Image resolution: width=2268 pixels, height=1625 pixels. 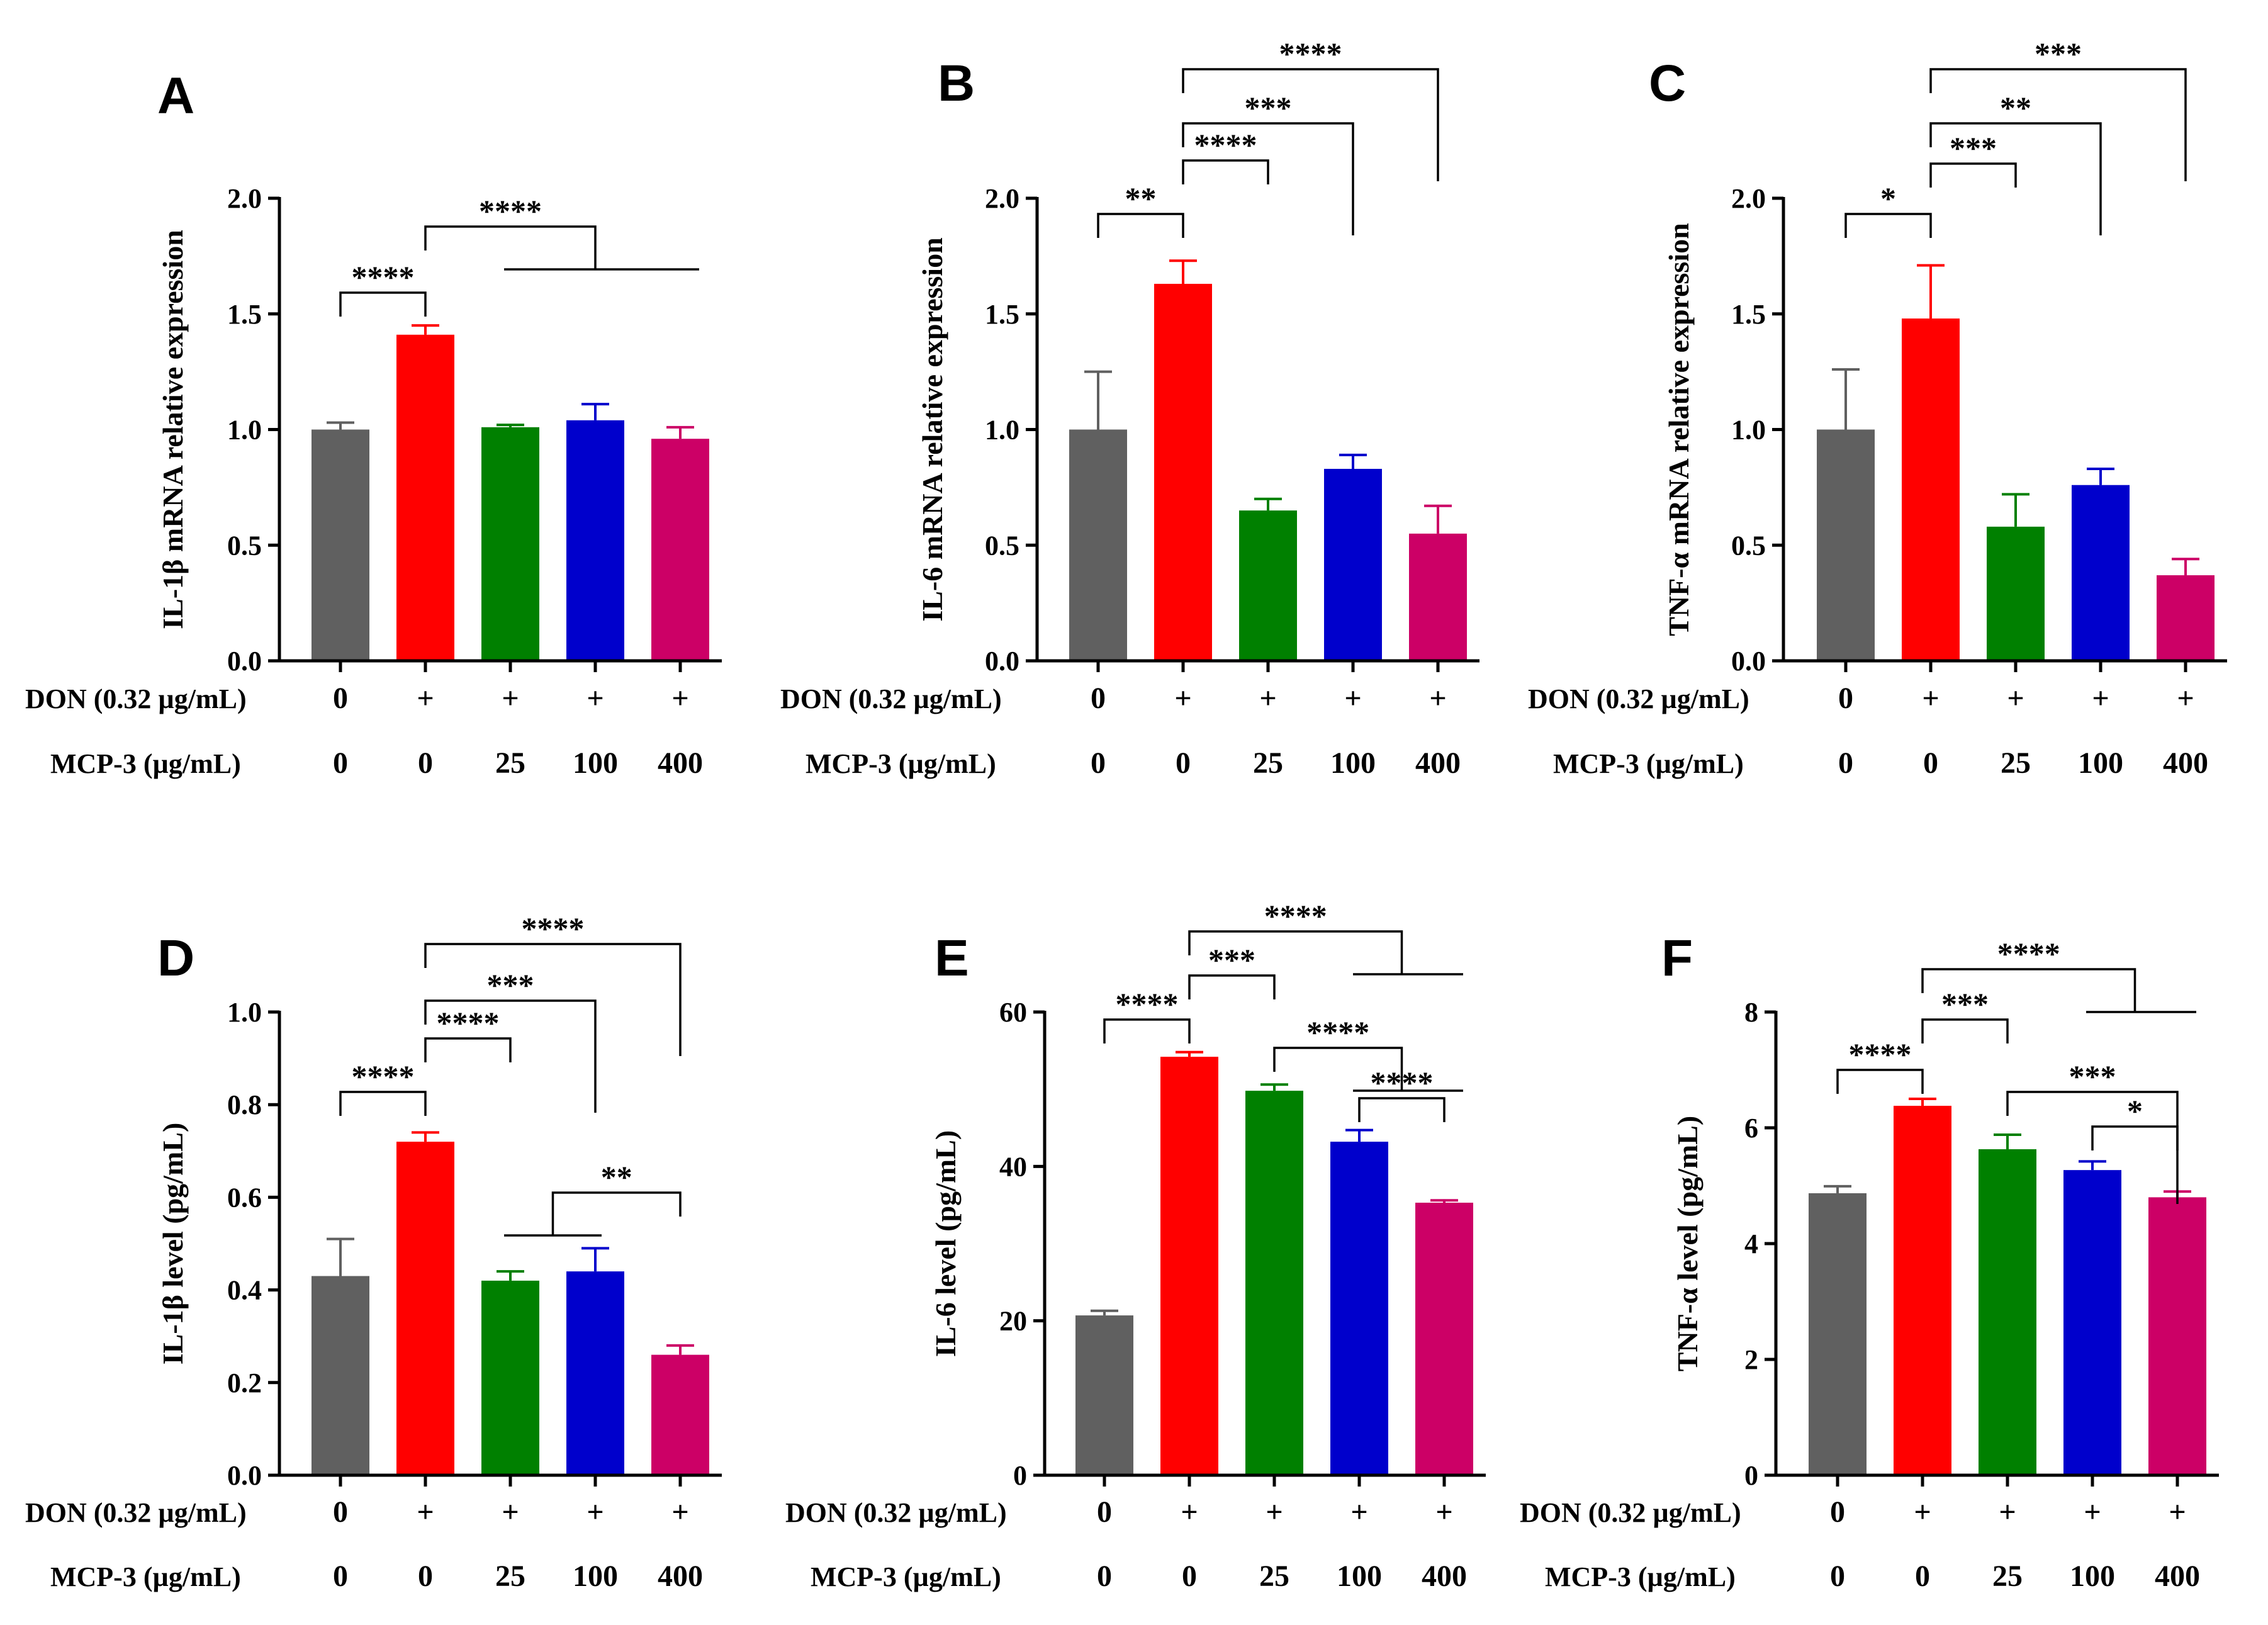 What do you see at coordinates (932, 429) in the screenshot?
I see `y-axis-title: IL-6 mRNA relative expression` at bounding box center [932, 429].